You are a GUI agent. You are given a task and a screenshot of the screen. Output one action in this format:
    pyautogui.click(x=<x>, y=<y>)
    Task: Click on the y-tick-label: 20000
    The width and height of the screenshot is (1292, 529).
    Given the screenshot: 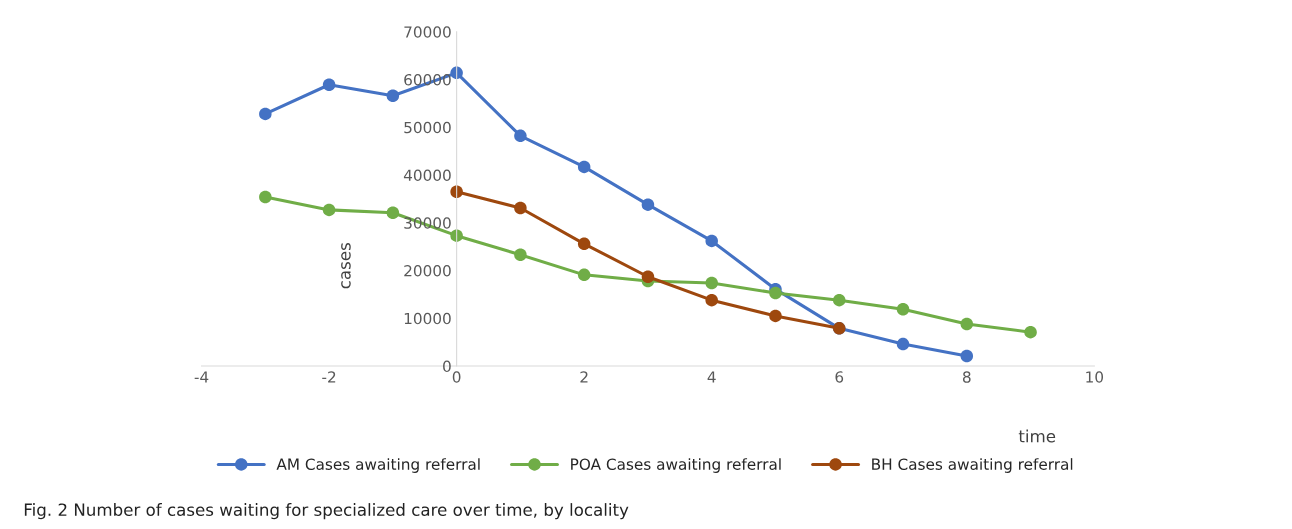 What is the action you would take?
    pyautogui.click(x=427, y=271)
    